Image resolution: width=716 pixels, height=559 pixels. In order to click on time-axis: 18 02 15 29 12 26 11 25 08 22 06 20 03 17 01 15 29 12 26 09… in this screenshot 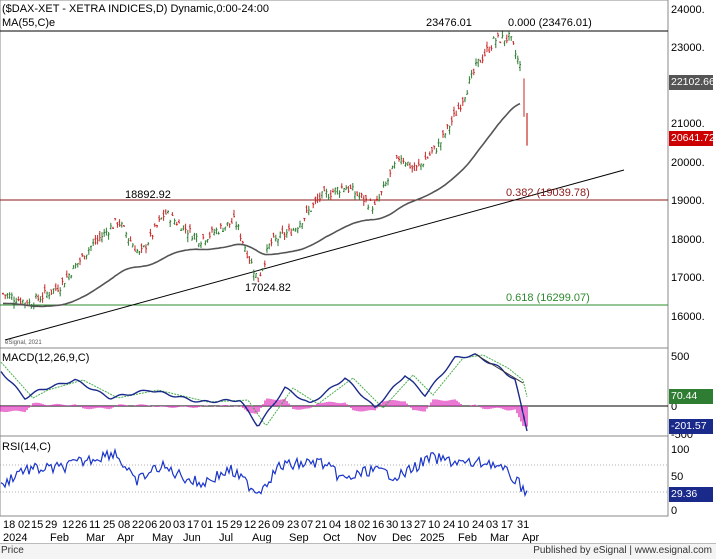, I will do `click(334, 529)`.